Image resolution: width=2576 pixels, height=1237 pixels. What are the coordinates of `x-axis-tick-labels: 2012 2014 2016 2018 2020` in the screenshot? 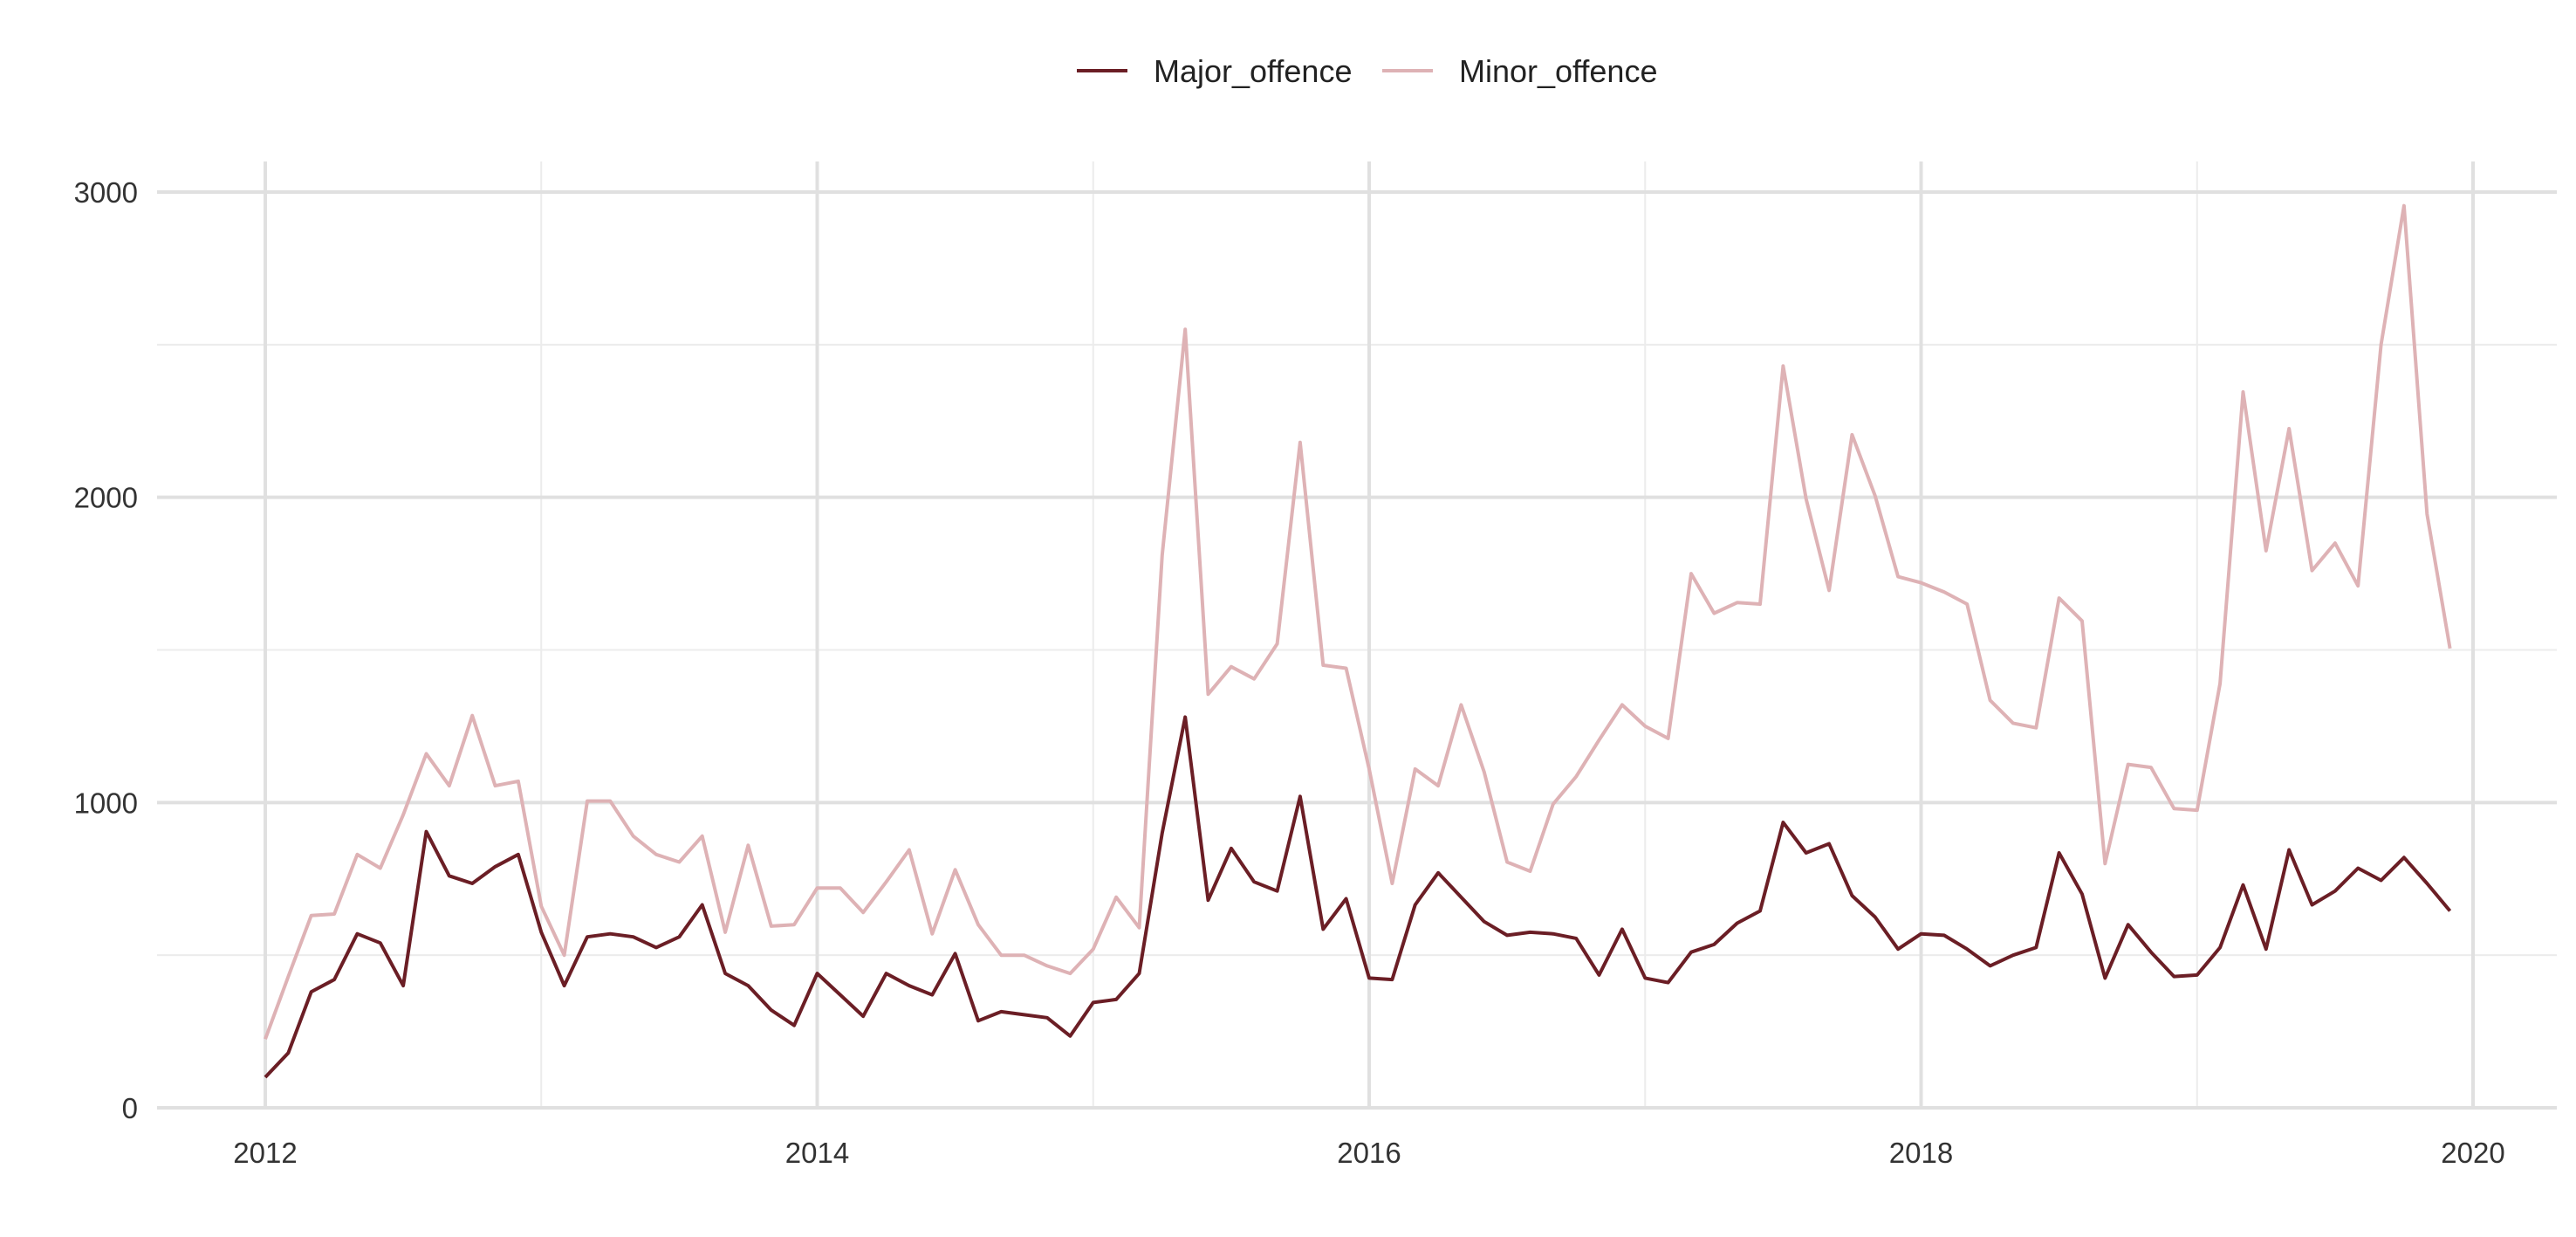 It's located at (1369, 1153).